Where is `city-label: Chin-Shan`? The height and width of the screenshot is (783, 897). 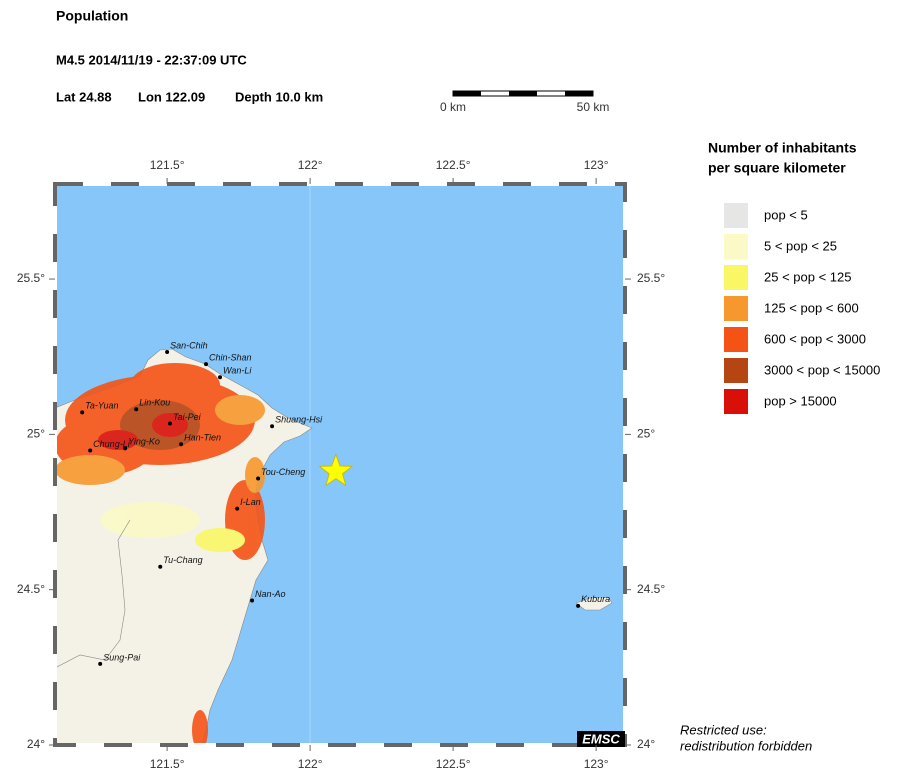
city-label: Chin-Shan is located at coordinates (230, 358).